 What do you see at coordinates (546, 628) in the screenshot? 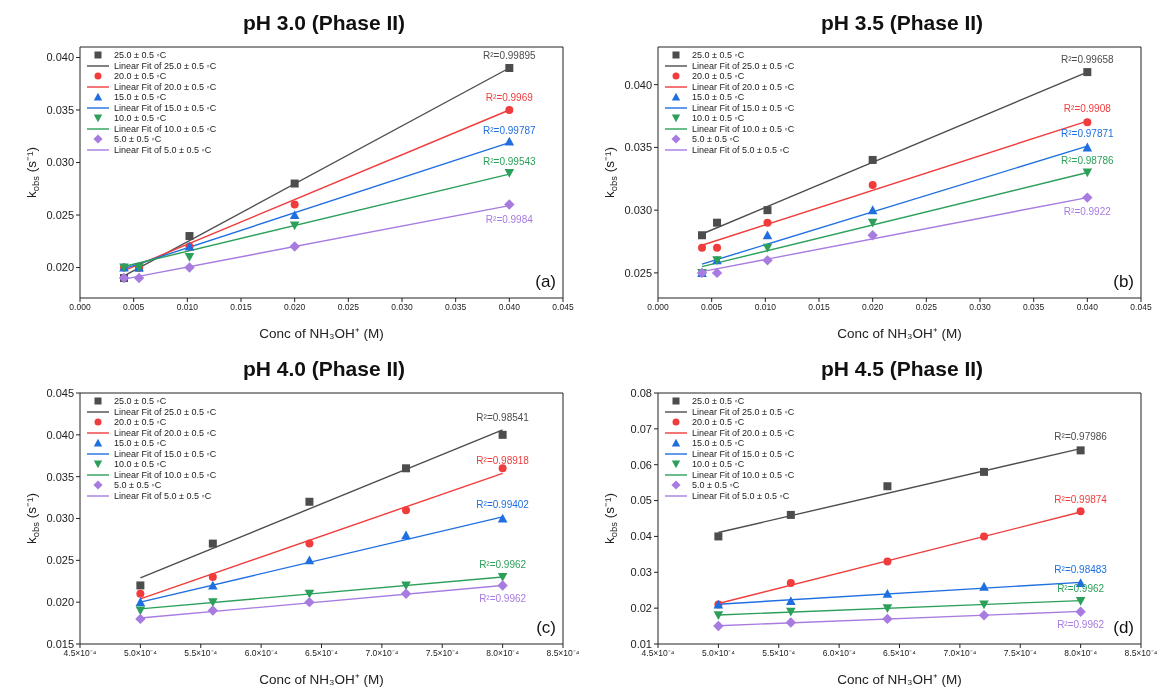
I see `annotation: (c)` at bounding box center [546, 628].